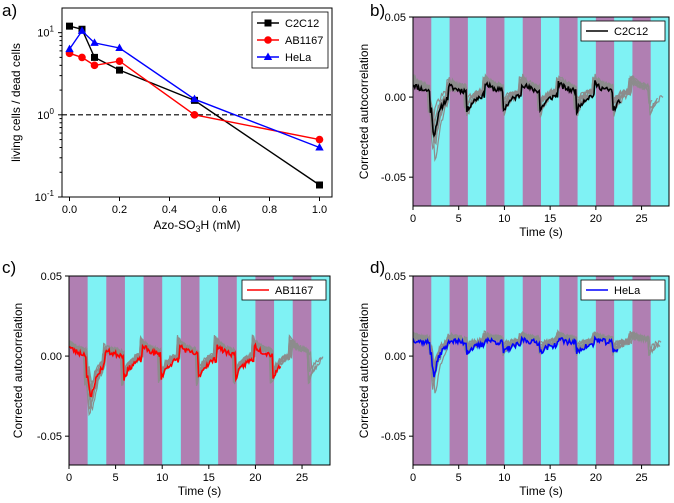 This screenshot has width=674, height=503. Describe the element at coordinates (304, 41) in the screenshot. I see `legend-label-AB1167: AB1167` at that location.